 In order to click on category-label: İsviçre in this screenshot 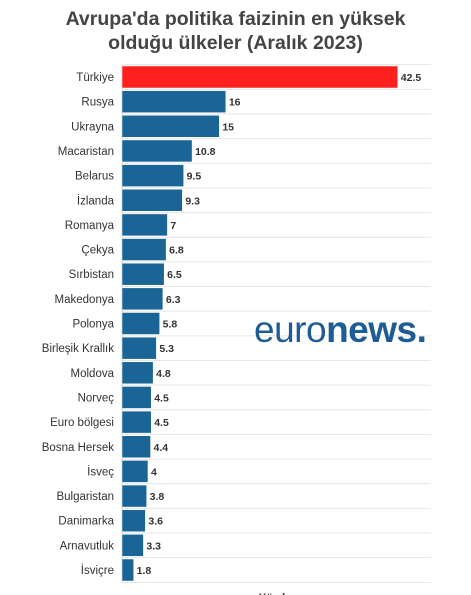, I will do `click(97, 570)`.